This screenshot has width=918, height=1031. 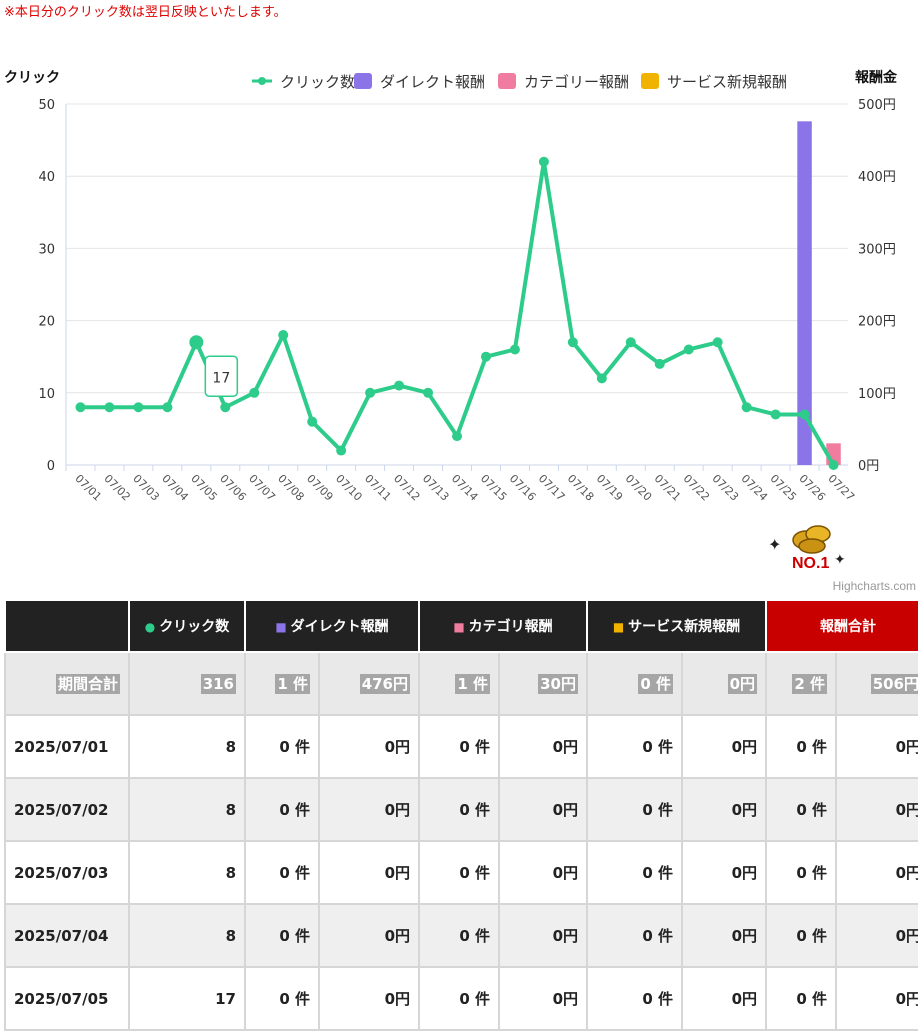 What do you see at coordinates (332, 626) in the screenshot?
I see `header-direct-reward: ■ ダイレクト報酬` at bounding box center [332, 626].